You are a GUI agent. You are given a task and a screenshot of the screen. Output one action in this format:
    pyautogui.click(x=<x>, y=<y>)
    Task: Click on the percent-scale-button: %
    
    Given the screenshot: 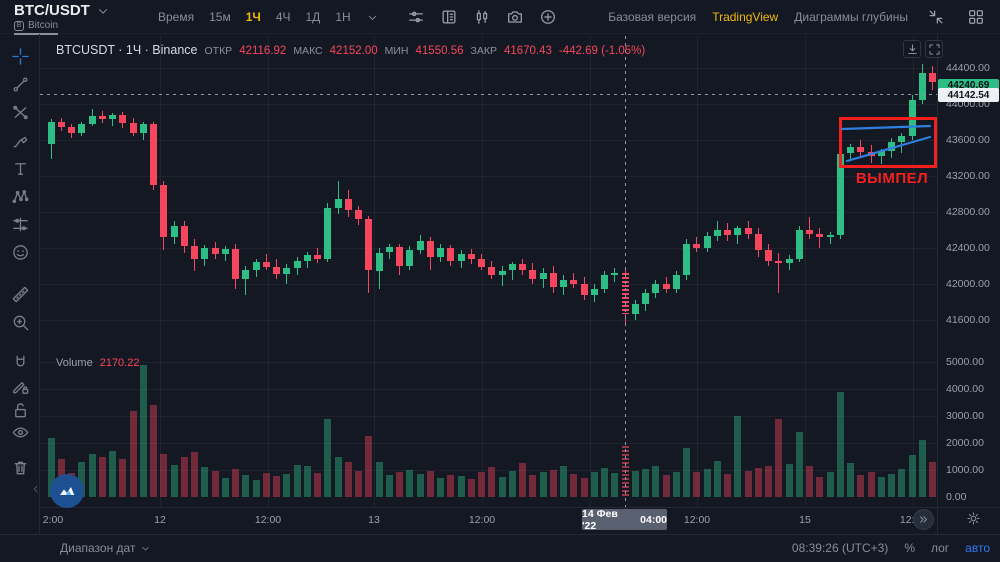 What is the action you would take?
    pyautogui.click(x=909, y=548)
    